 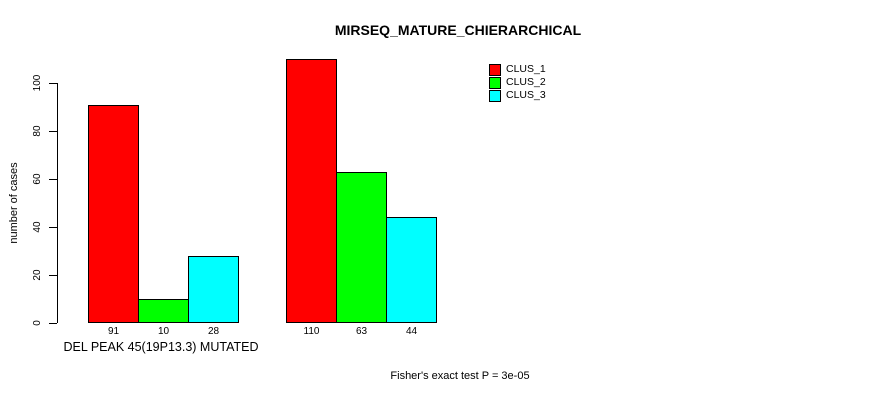 What do you see at coordinates (411, 331) in the screenshot?
I see `bar-value-label: 44` at bounding box center [411, 331].